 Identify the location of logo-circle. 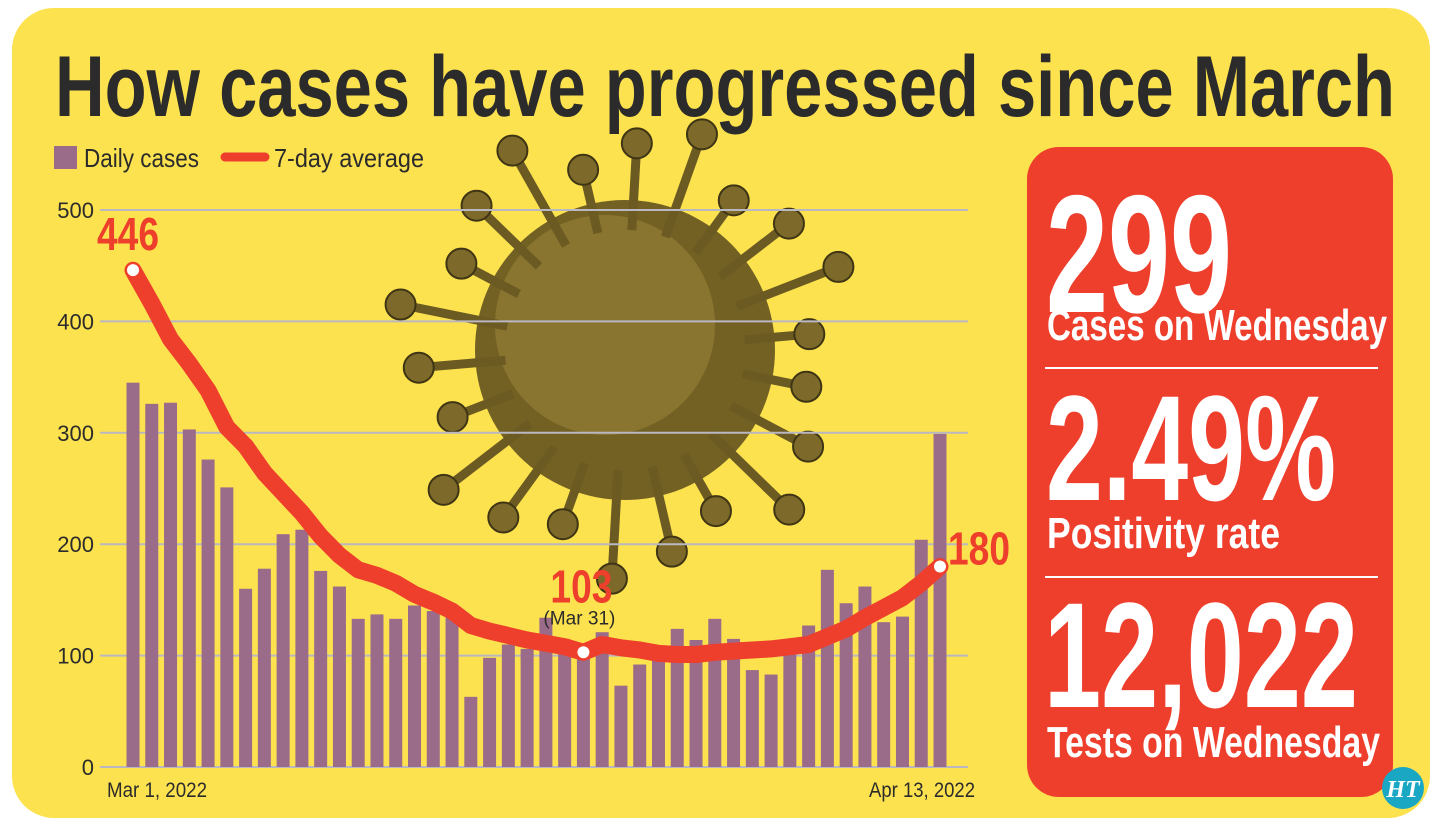
(1403, 788).